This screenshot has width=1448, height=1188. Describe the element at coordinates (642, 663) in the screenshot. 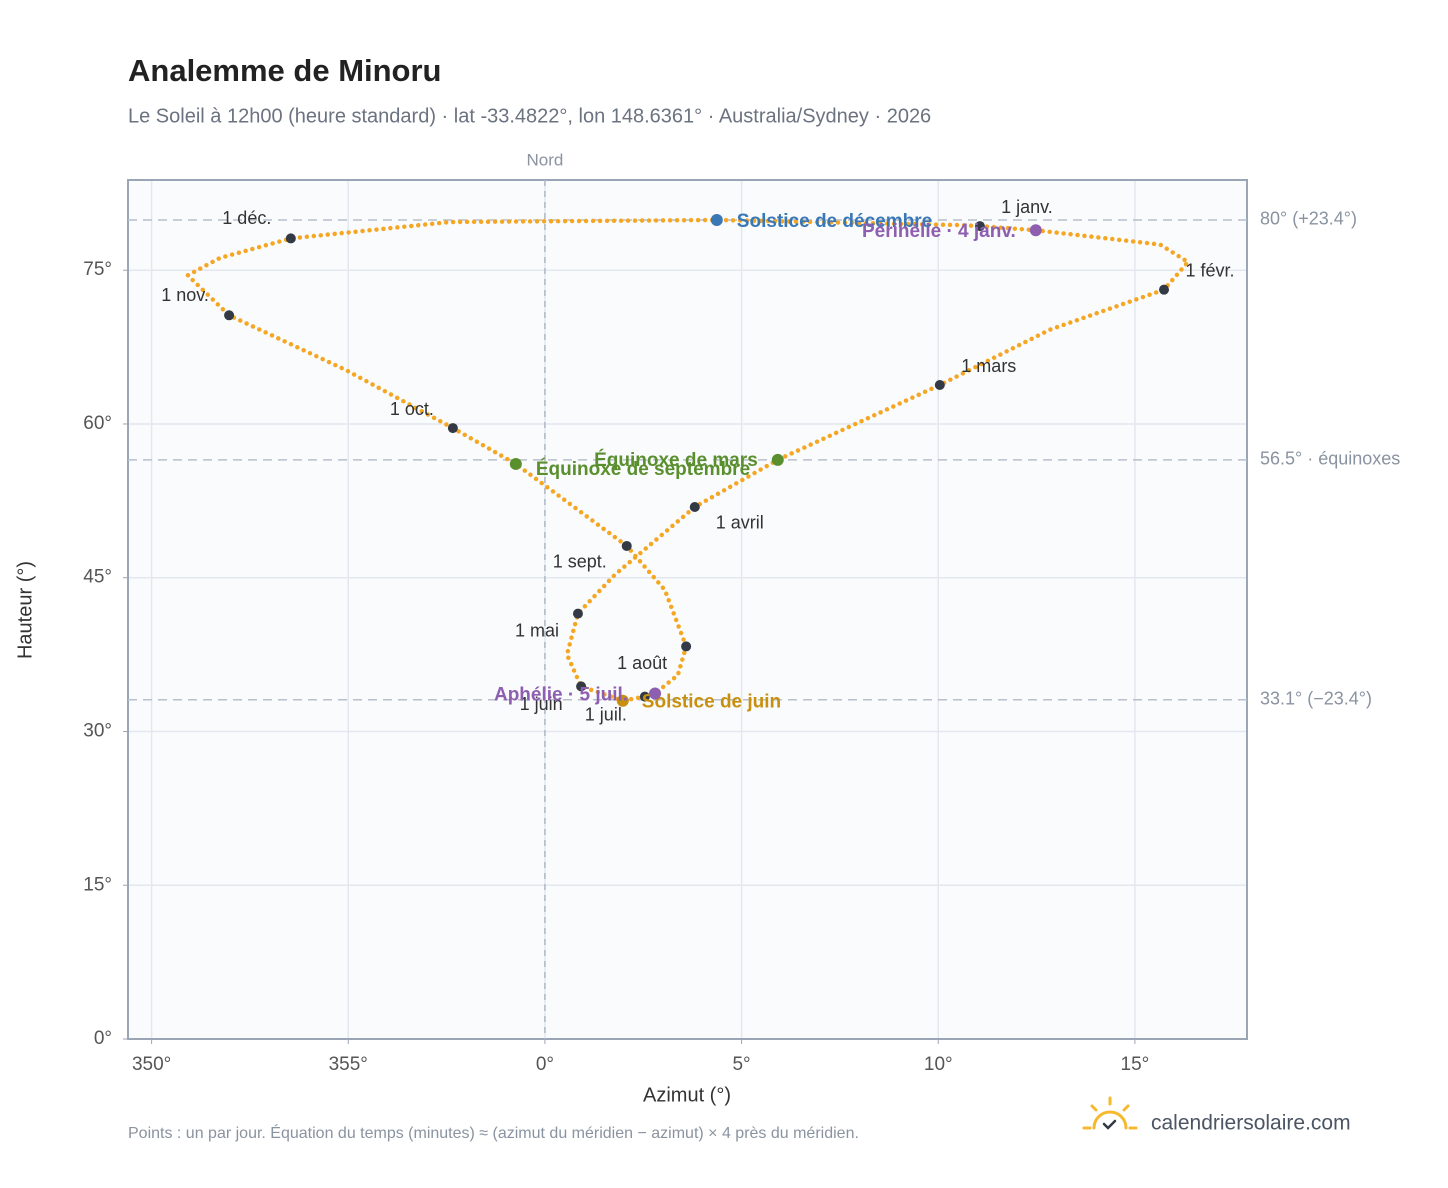

I see `month-label: 1 août` at that location.